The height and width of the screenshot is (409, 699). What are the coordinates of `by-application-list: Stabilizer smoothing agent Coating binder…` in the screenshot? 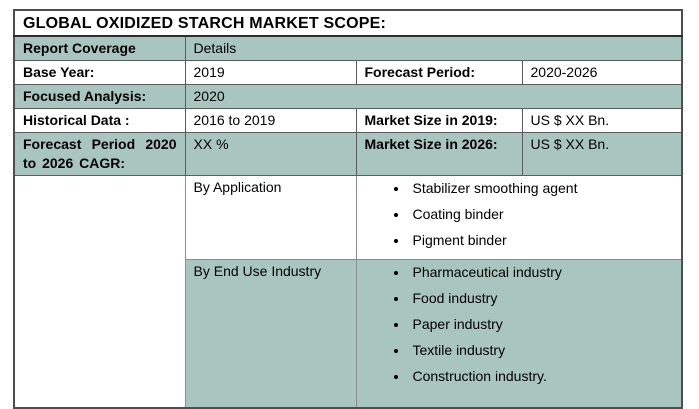 It's located at (519, 214).